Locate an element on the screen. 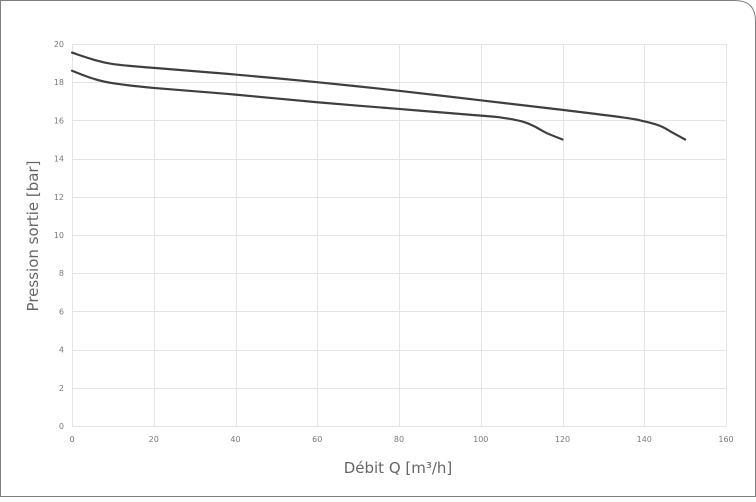  y-tick-label: 0 is located at coordinates (61, 426).